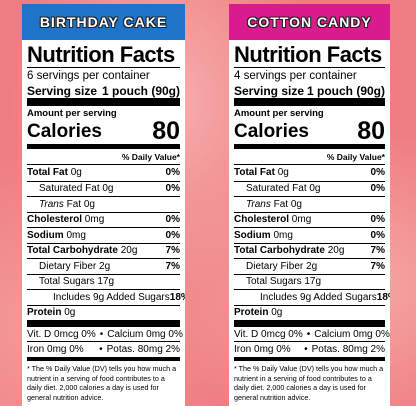  Describe the element at coordinates (67, 282) in the screenshot. I see `nutrient-name: Total Sugars` at that location.